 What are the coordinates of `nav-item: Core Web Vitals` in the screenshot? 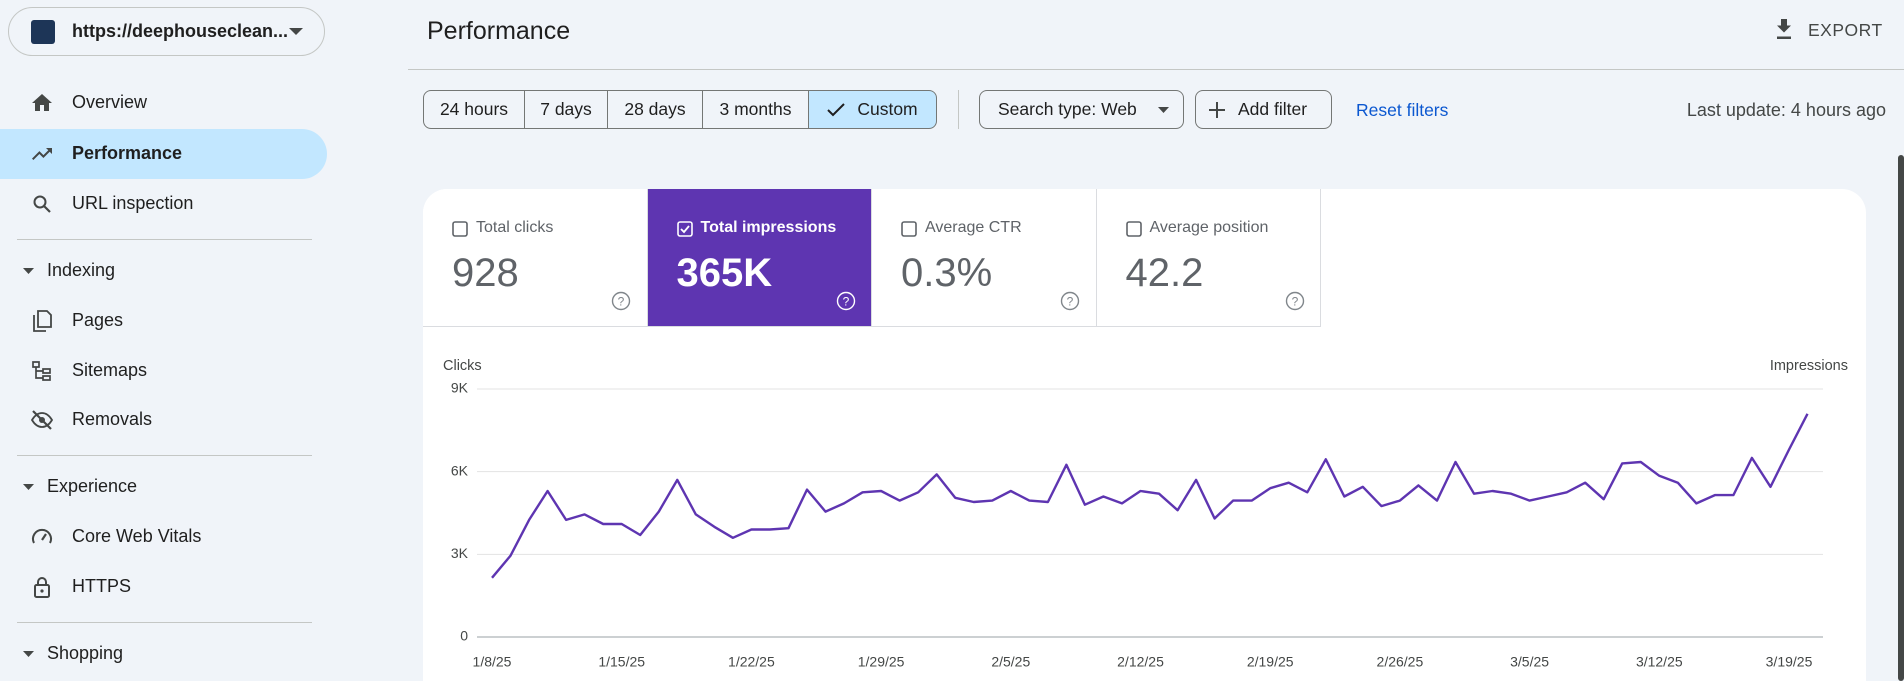 It's located at (163, 537).